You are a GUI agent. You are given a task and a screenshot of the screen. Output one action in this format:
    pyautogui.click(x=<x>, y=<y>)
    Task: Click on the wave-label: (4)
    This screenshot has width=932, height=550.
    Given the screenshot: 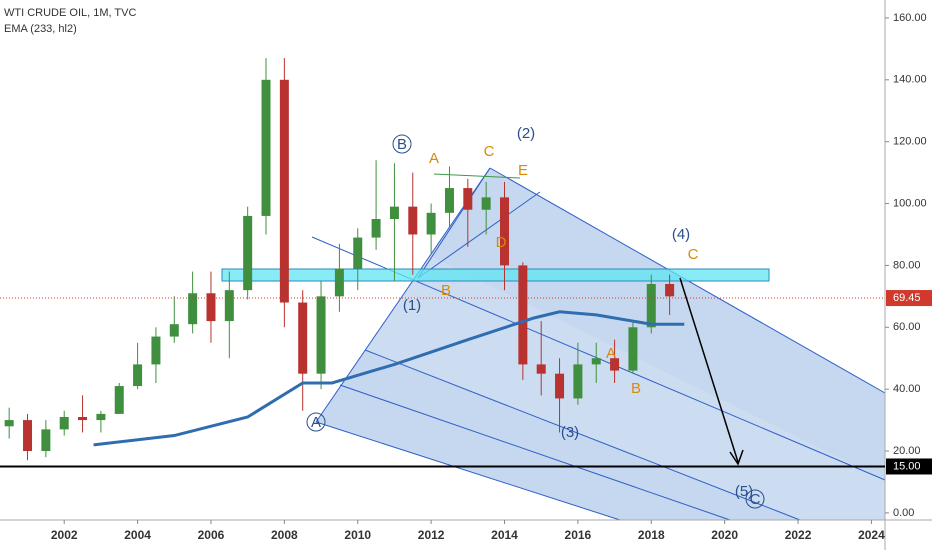 What is the action you would take?
    pyautogui.click(x=681, y=234)
    